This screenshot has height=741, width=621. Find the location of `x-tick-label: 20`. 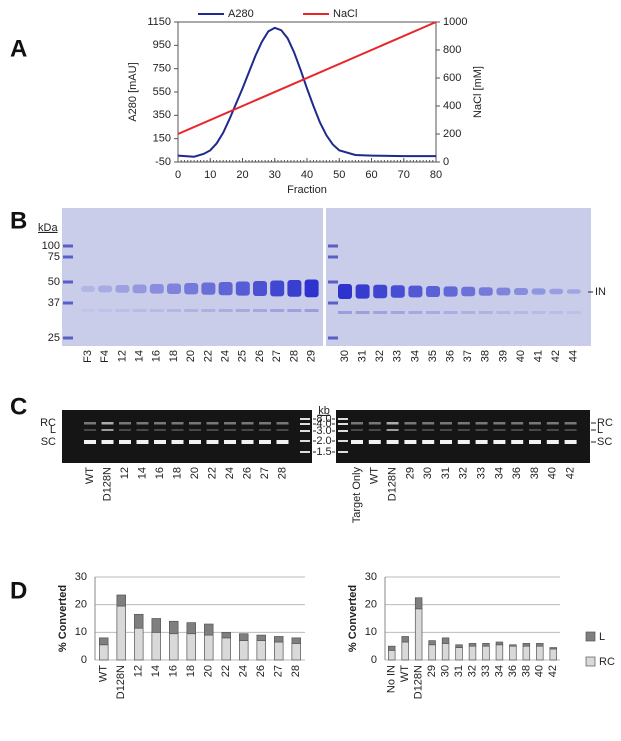

x-tick-label: 20 is located at coordinates (209, 671).